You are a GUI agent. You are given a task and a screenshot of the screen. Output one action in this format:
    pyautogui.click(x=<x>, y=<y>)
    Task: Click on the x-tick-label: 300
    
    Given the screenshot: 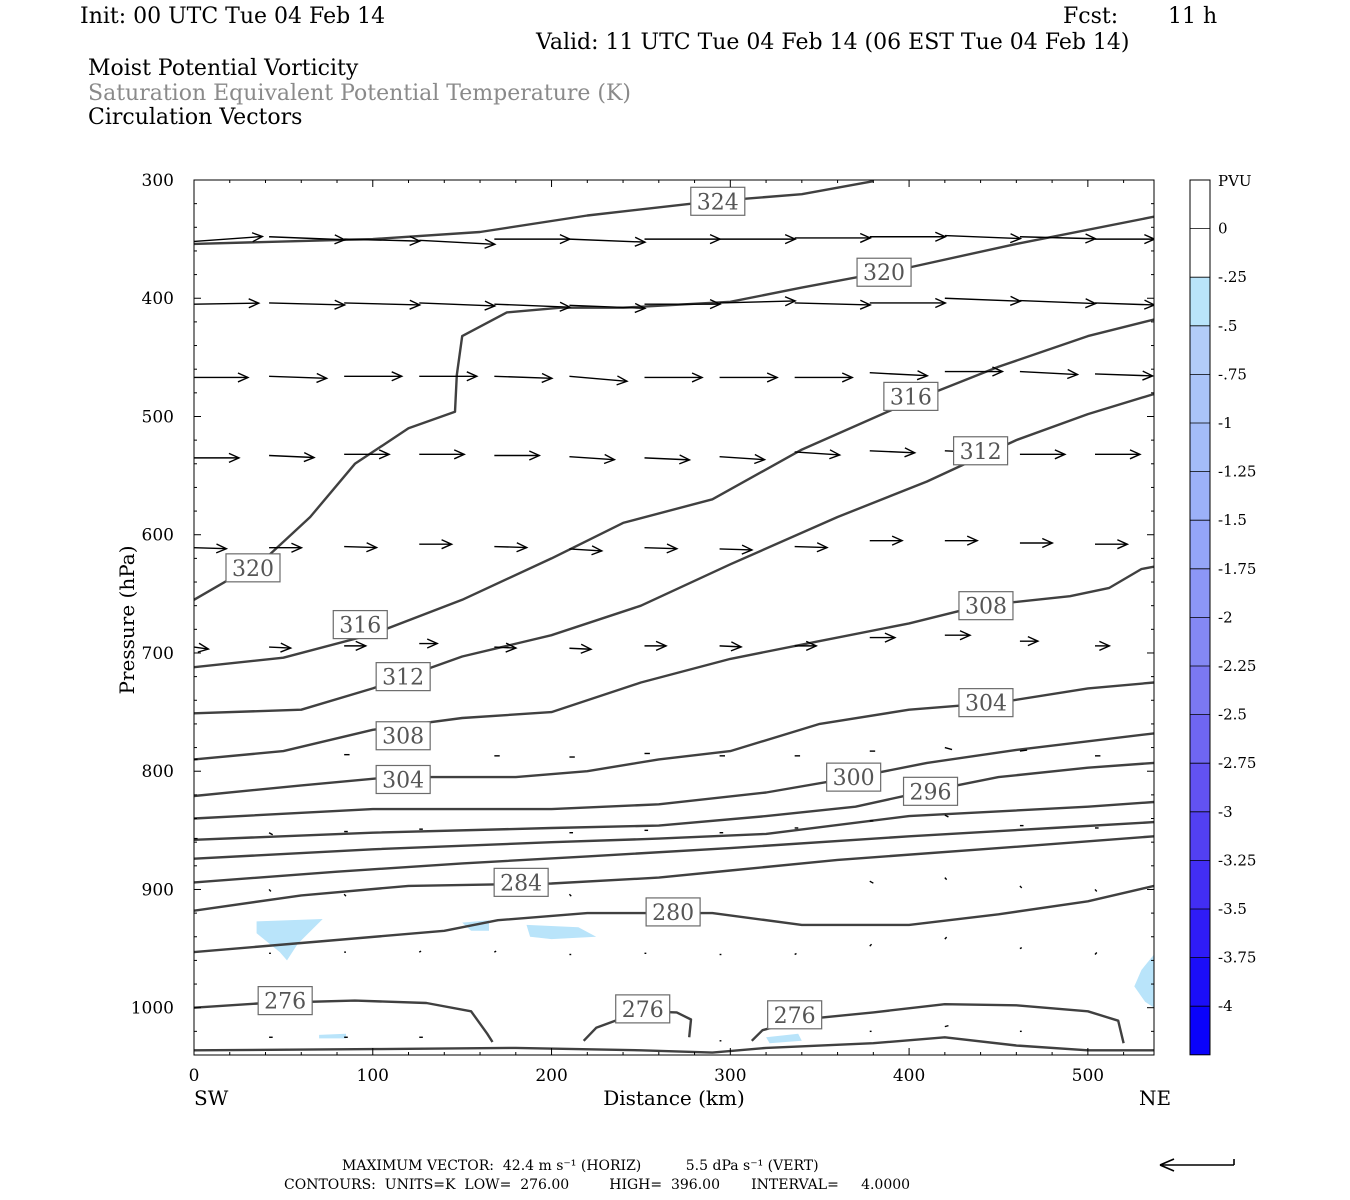 What is the action you would take?
    pyautogui.click(x=730, y=1076)
    